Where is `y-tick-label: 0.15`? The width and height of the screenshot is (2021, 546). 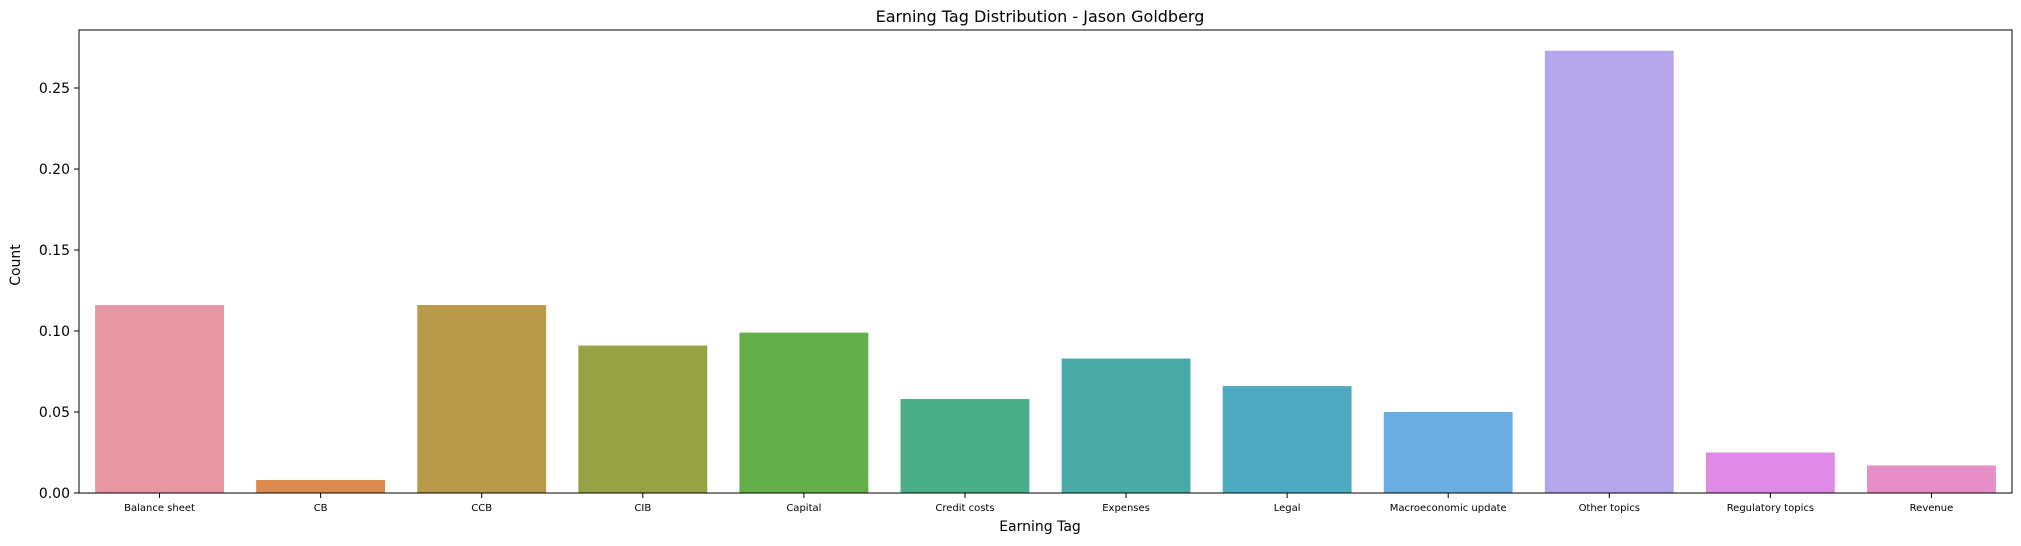 y-tick-label: 0.15 is located at coordinates (54, 251).